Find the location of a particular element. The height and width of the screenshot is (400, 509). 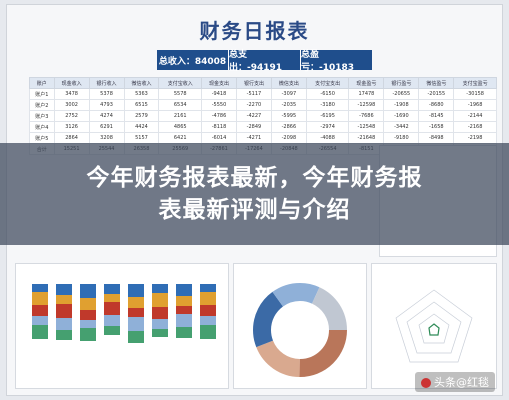

table-cell: -2849 is located at coordinates (253, 127).